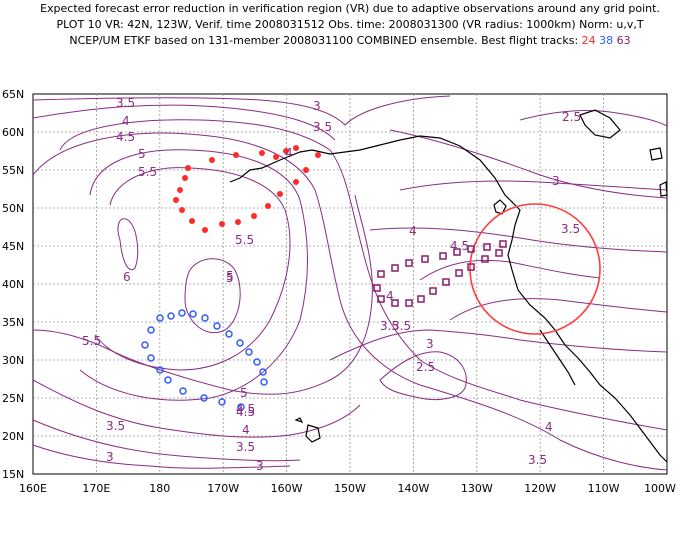 Image resolution: width=700 pixels, height=540 pixels. Describe the element at coordinates (13, 360) in the screenshot. I see `lat-label: 30N` at that location.